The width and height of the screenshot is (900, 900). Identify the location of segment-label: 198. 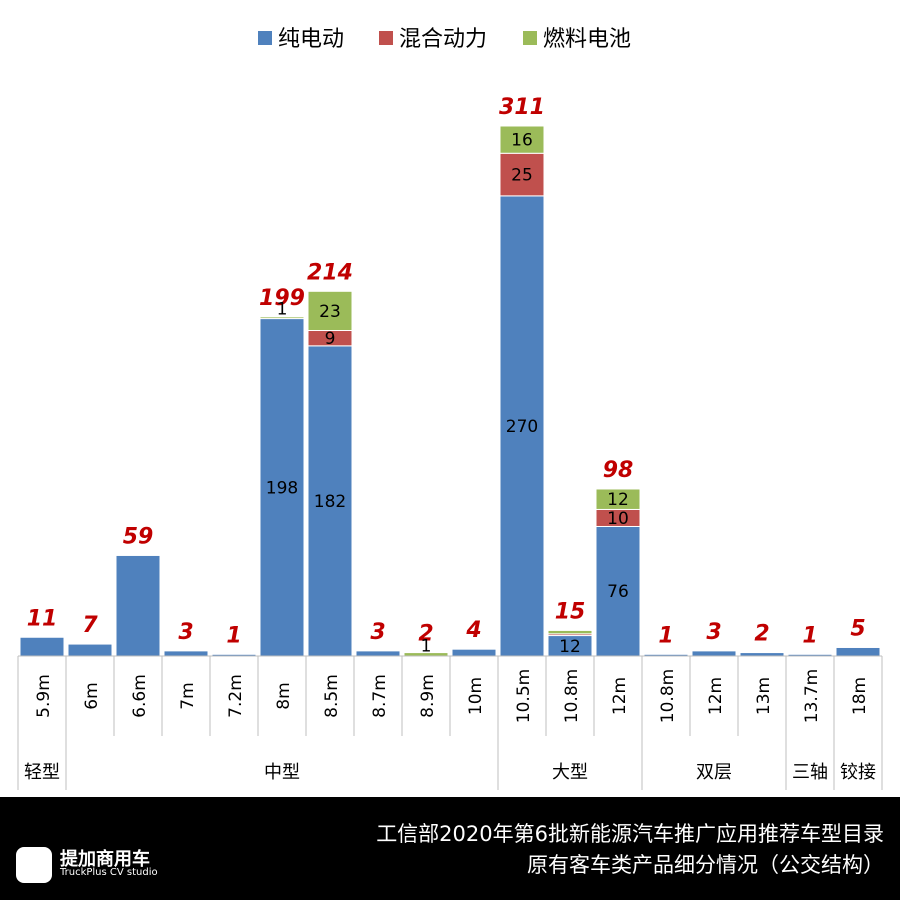
(282, 488).